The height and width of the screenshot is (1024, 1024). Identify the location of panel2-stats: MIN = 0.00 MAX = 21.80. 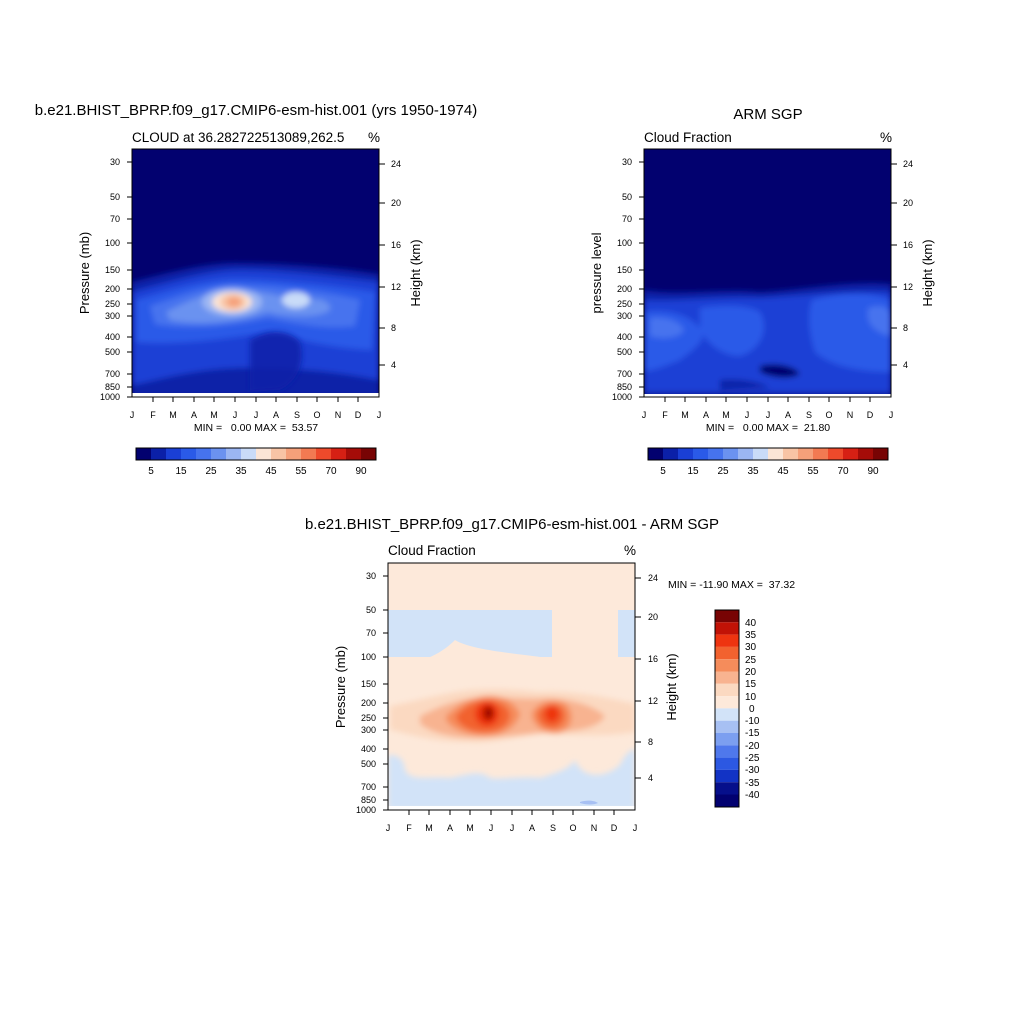
(768, 428).